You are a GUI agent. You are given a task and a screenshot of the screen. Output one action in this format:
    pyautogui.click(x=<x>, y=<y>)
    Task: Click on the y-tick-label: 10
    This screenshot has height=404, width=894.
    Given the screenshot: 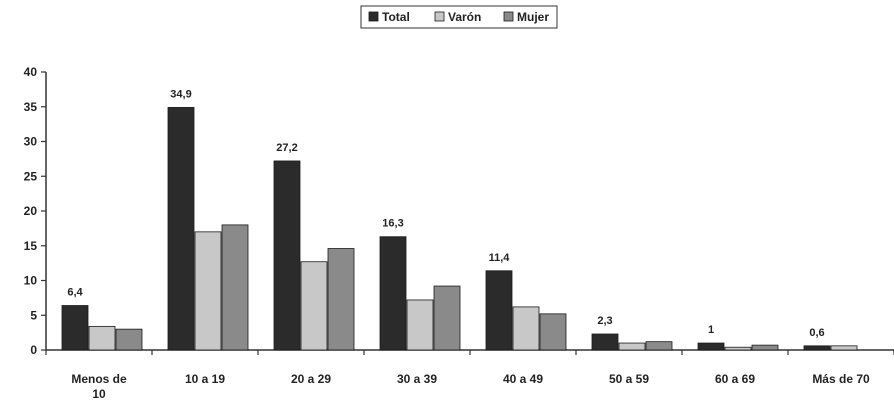 What is the action you would take?
    pyautogui.click(x=31, y=281)
    